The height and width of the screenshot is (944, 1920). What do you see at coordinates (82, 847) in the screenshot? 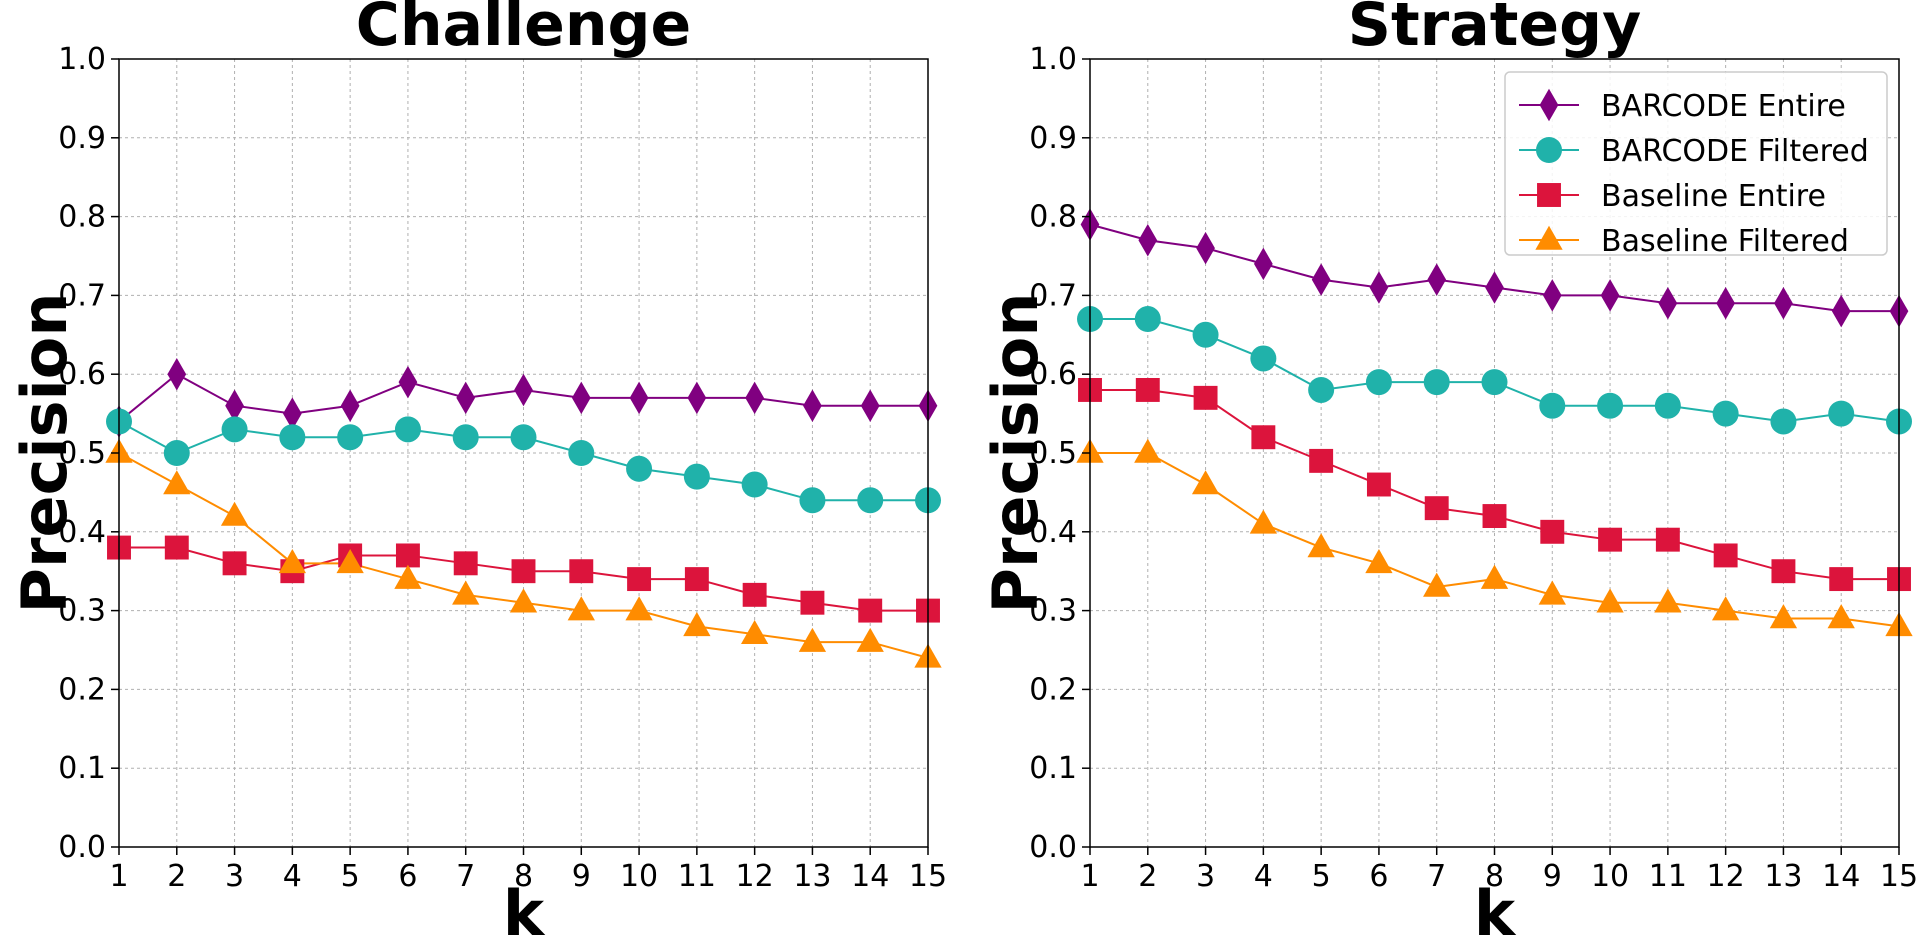
I see `y-tick-label: 0.0` at bounding box center [82, 847].